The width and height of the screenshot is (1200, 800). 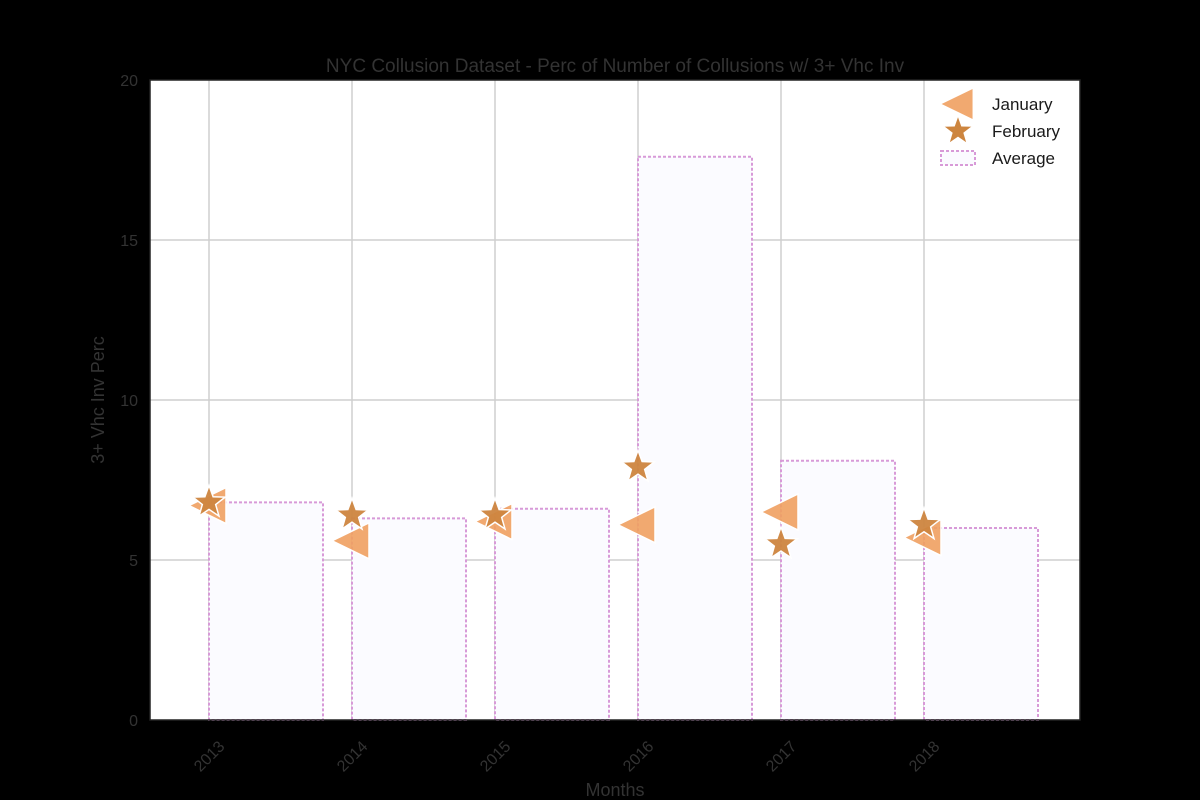 What do you see at coordinates (614, 790) in the screenshot?
I see `x-axis-title: Months` at bounding box center [614, 790].